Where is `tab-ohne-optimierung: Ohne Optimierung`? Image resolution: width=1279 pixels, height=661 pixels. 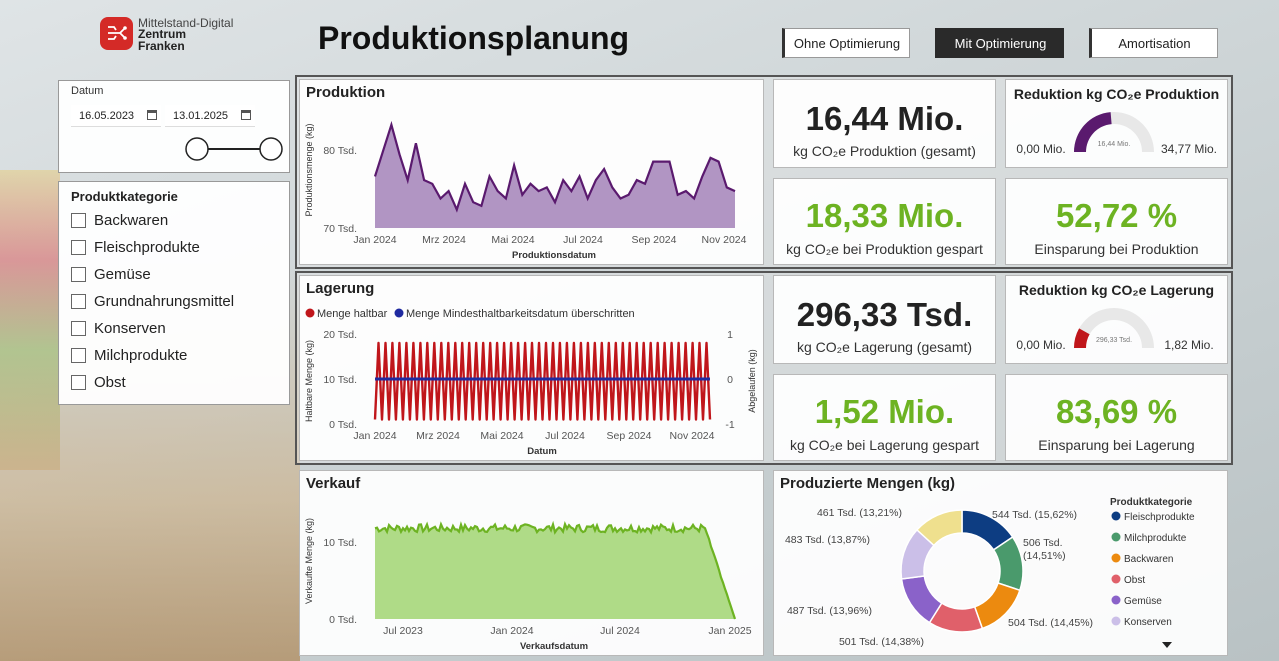
tab-ohne-optimierung: Ohne Optimierung is located at coordinates (846, 43).